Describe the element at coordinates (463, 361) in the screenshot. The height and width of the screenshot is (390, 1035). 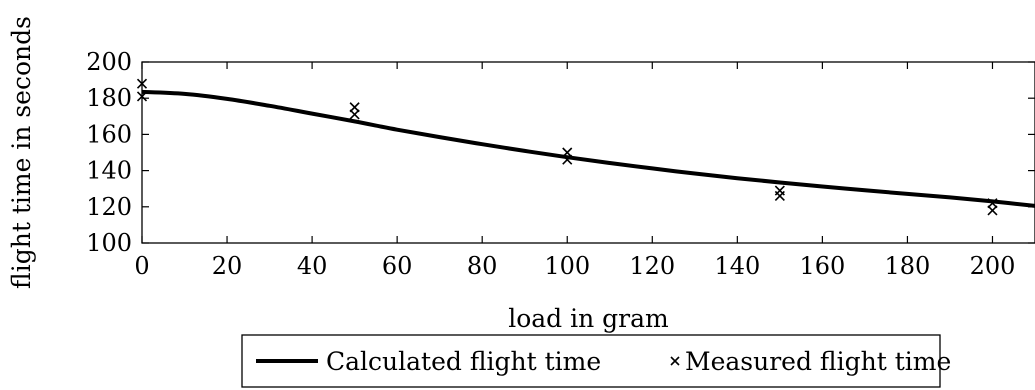
I see `legend-calculated-label: Calculated flight time` at that location.